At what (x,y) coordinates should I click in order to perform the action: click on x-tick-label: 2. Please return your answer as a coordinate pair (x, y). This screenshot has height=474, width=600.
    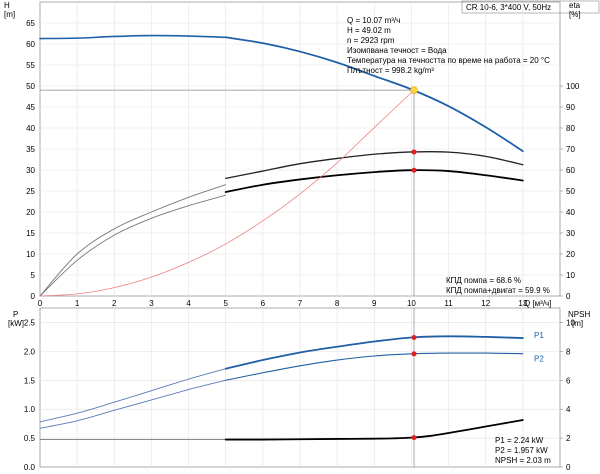
    Looking at the image, I should click on (114, 303).